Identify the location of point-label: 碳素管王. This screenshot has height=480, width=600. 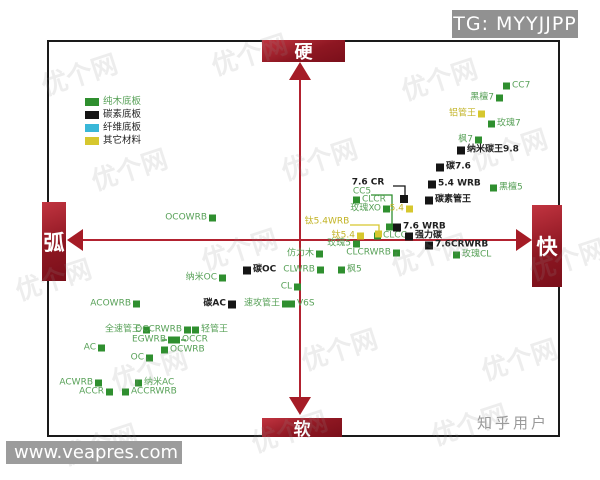
(453, 199).